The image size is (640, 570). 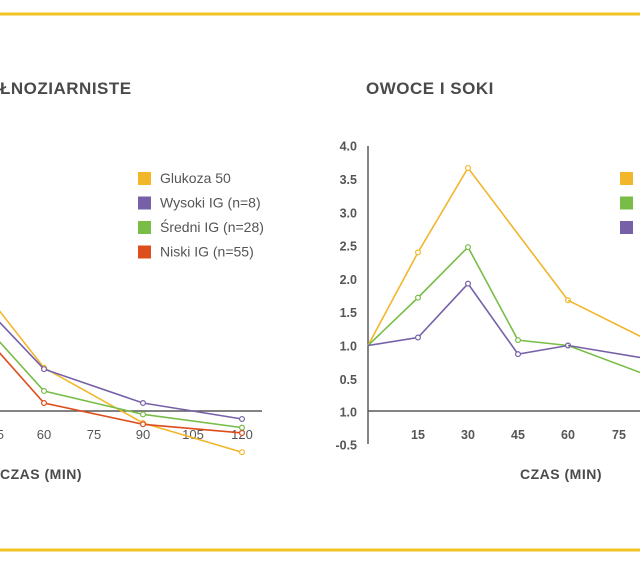 What do you see at coordinates (94, 434) in the screenshot?
I see `left-x-tick-label: 75` at bounding box center [94, 434].